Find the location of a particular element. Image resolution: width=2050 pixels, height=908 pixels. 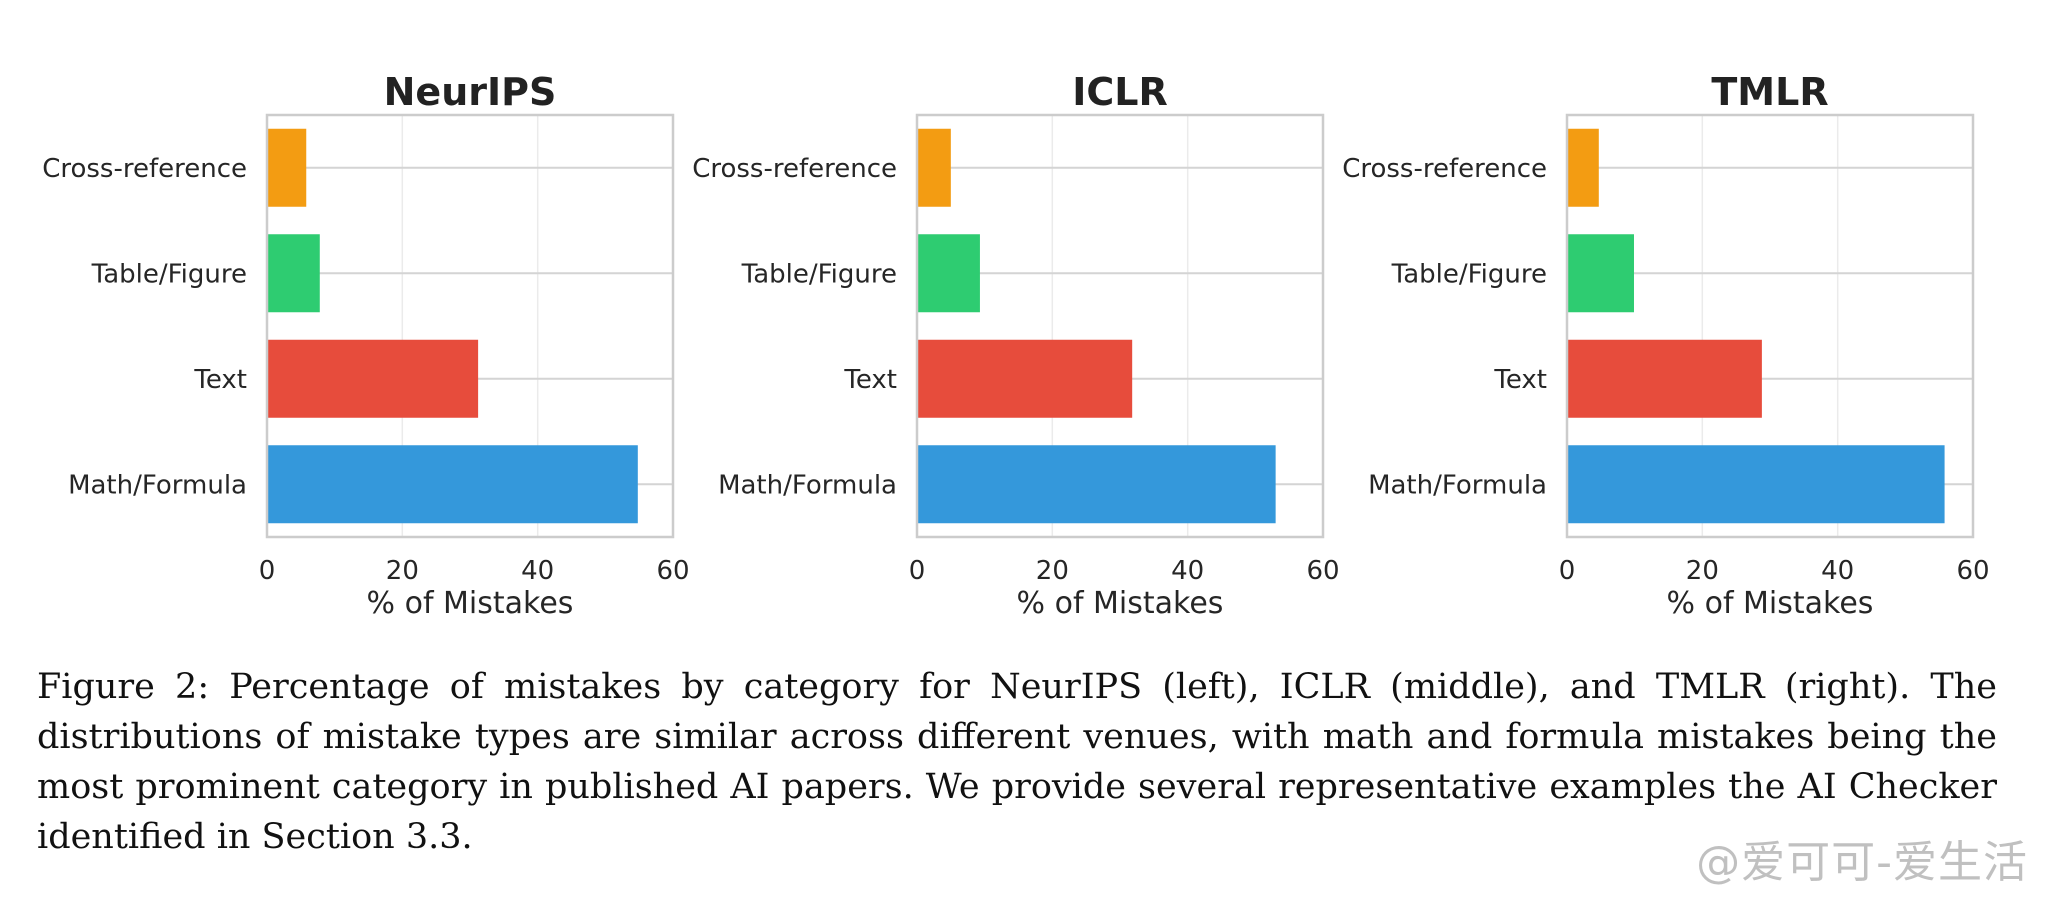

panel-title: TMLR is located at coordinates (1769, 92).